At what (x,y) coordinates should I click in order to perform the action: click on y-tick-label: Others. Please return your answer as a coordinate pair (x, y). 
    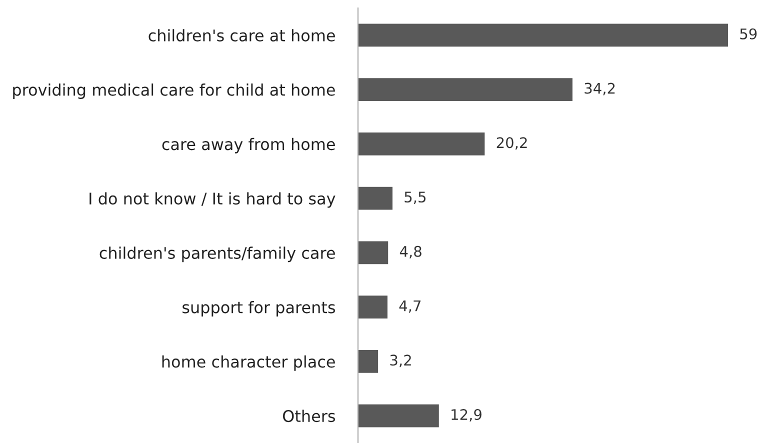
    Looking at the image, I should click on (309, 416).